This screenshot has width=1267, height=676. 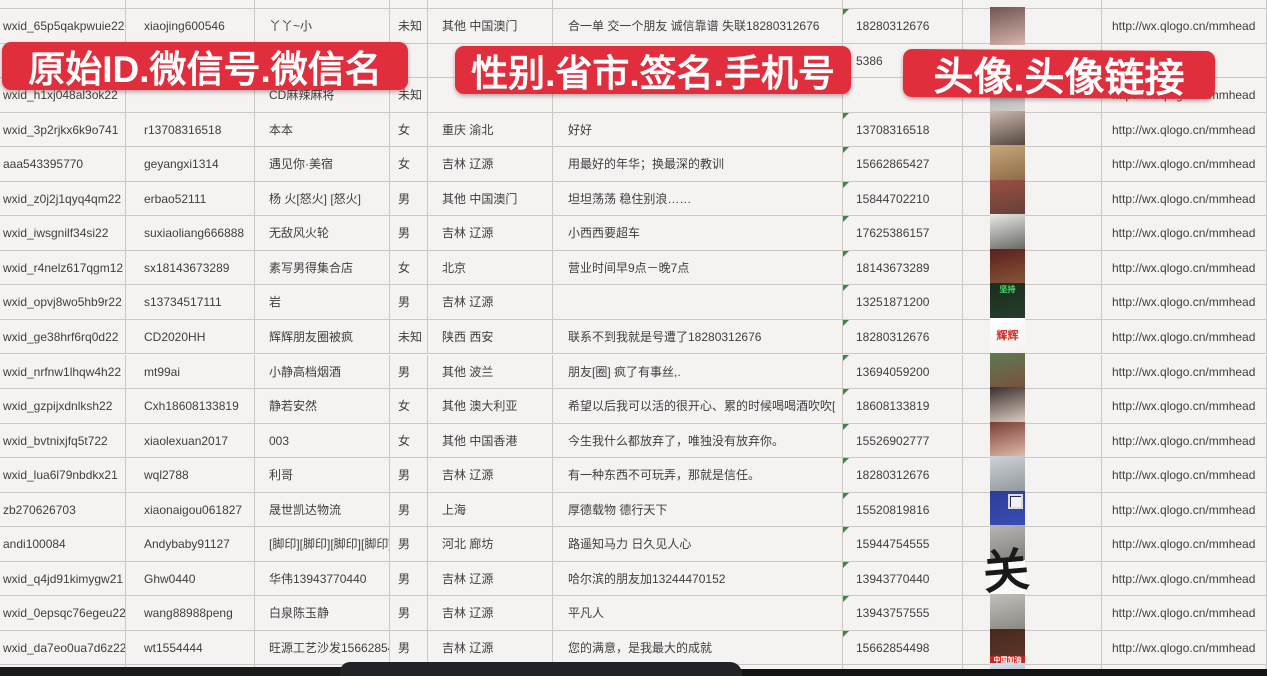 What do you see at coordinates (490, 95) in the screenshot?
I see `cell-region` at bounding box center [490, 95].